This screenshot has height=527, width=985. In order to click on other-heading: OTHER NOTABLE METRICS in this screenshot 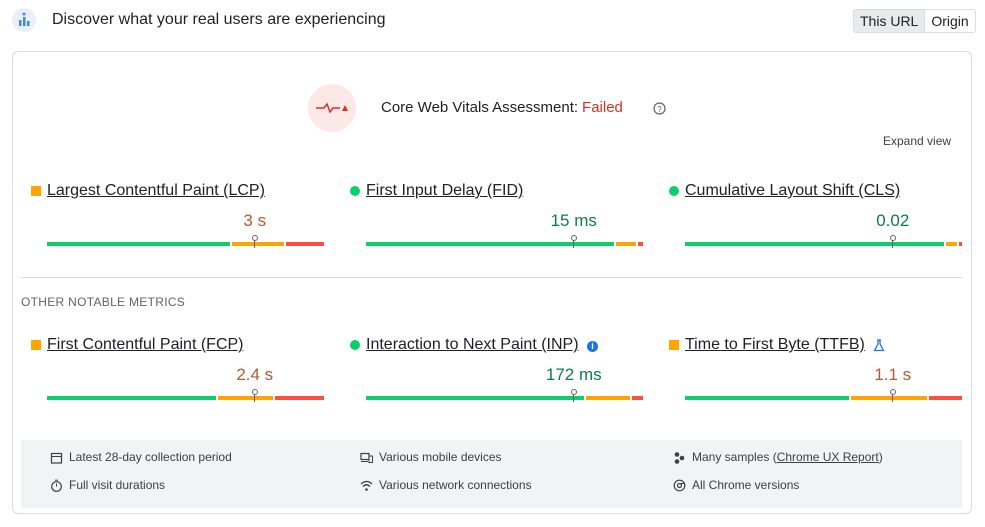, I will do `click(103, 302)`.